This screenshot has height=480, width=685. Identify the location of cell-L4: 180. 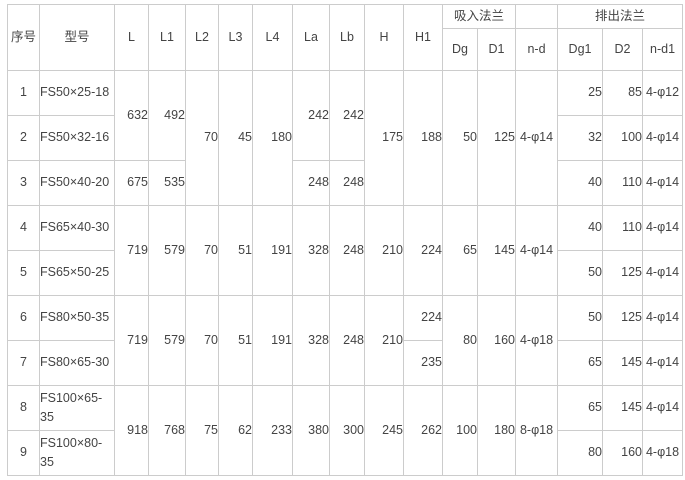
(272, 138).